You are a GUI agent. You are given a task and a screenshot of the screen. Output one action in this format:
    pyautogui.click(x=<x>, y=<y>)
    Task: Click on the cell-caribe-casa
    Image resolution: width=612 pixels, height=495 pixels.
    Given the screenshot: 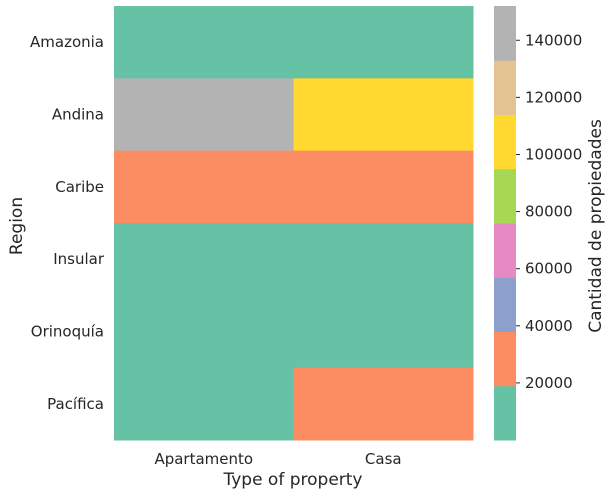 What is the action you would take?
    pyautogui.click(x=383, y=187)
    